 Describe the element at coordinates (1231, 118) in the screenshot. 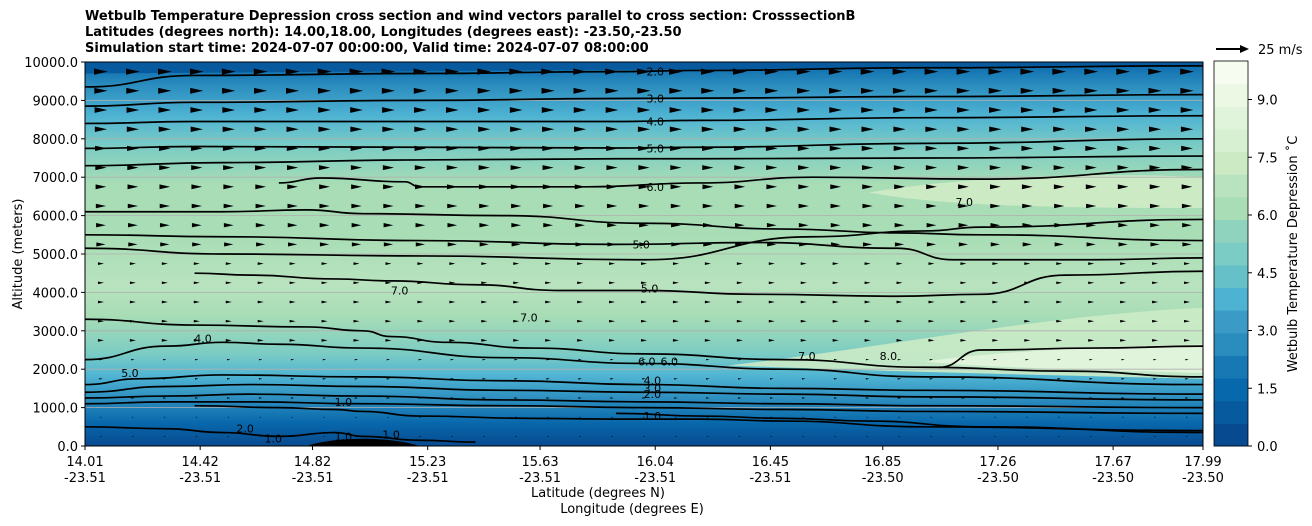

I see `colorbar-segment` at that location.